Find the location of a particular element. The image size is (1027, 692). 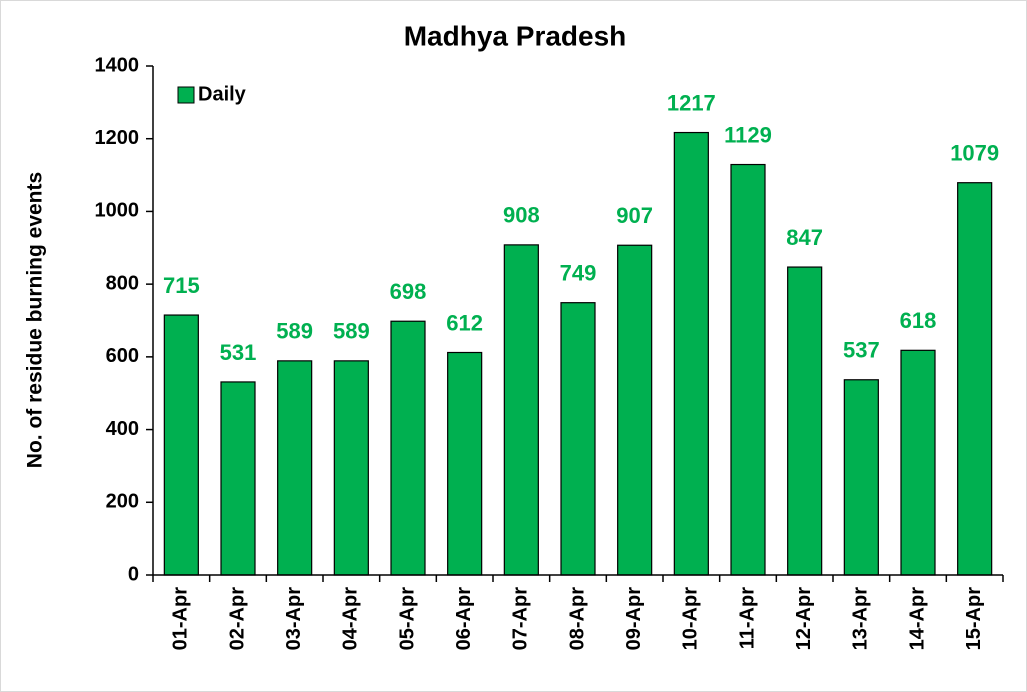

x-tick-label: 03-Apr is located at coordinates (294, 619).